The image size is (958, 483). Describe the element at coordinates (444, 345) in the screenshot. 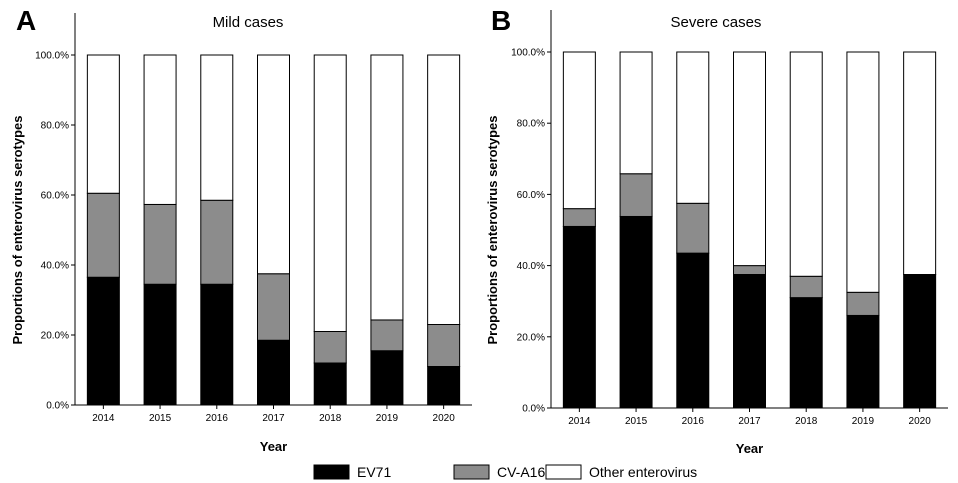

I see `bar-cv-a16-2020` at that location.